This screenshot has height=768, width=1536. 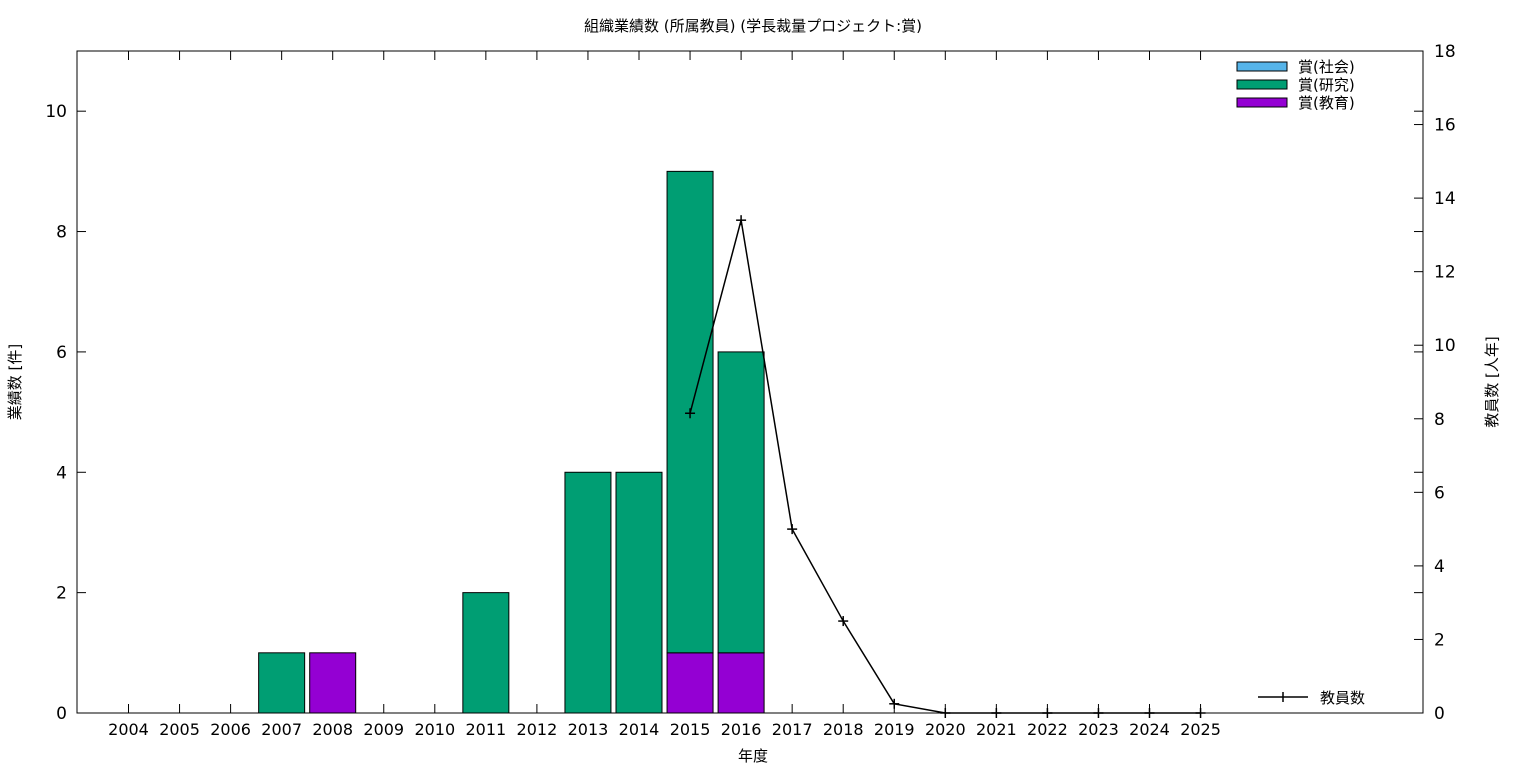 I want to click on line-point-2019, so click(x=894, y=703).